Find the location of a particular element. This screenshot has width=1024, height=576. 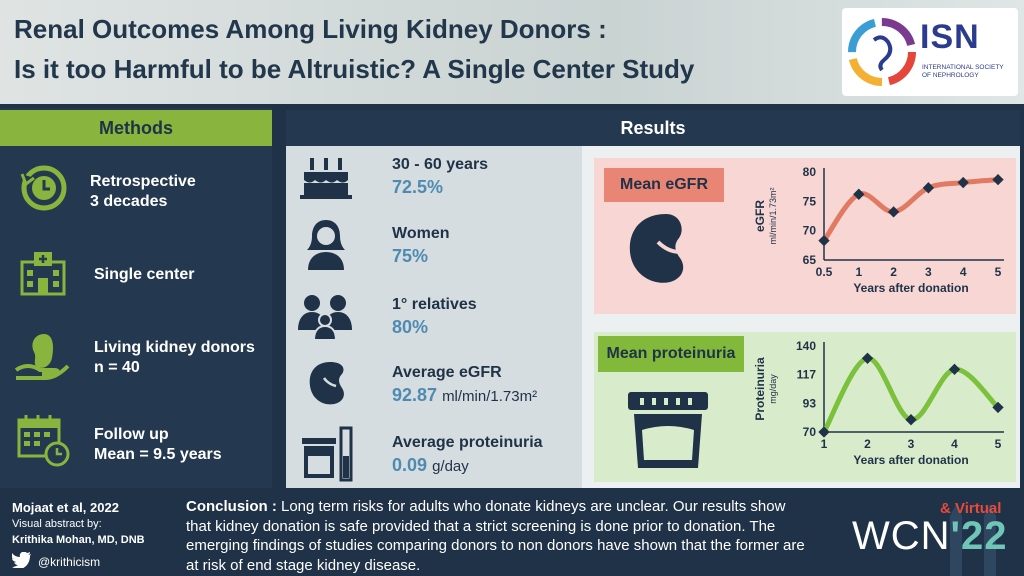

egfr-y-tick-label: 70 is located at coordinates (810, 231).